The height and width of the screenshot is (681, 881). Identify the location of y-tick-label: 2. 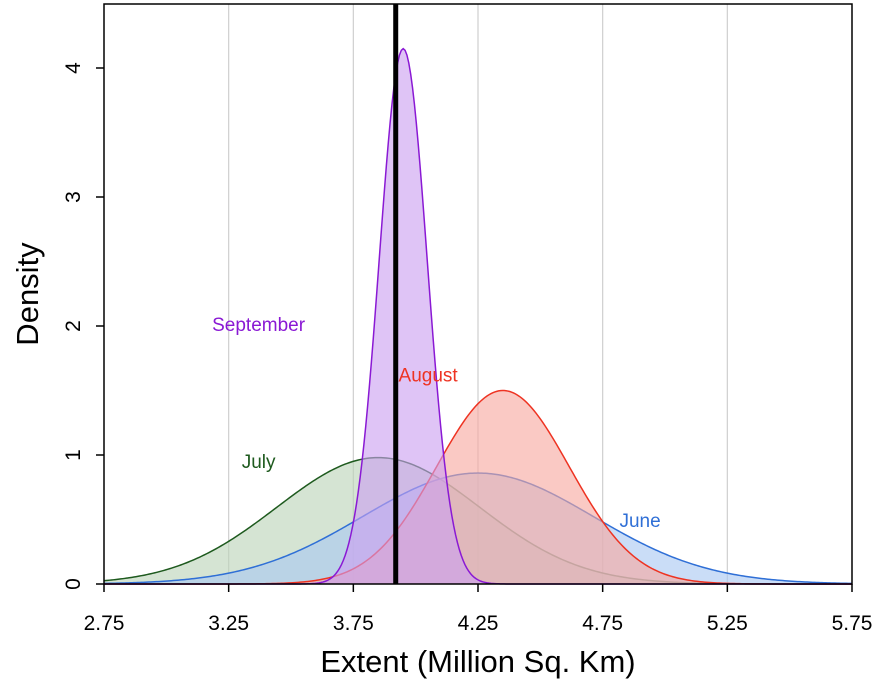
(73, 326).